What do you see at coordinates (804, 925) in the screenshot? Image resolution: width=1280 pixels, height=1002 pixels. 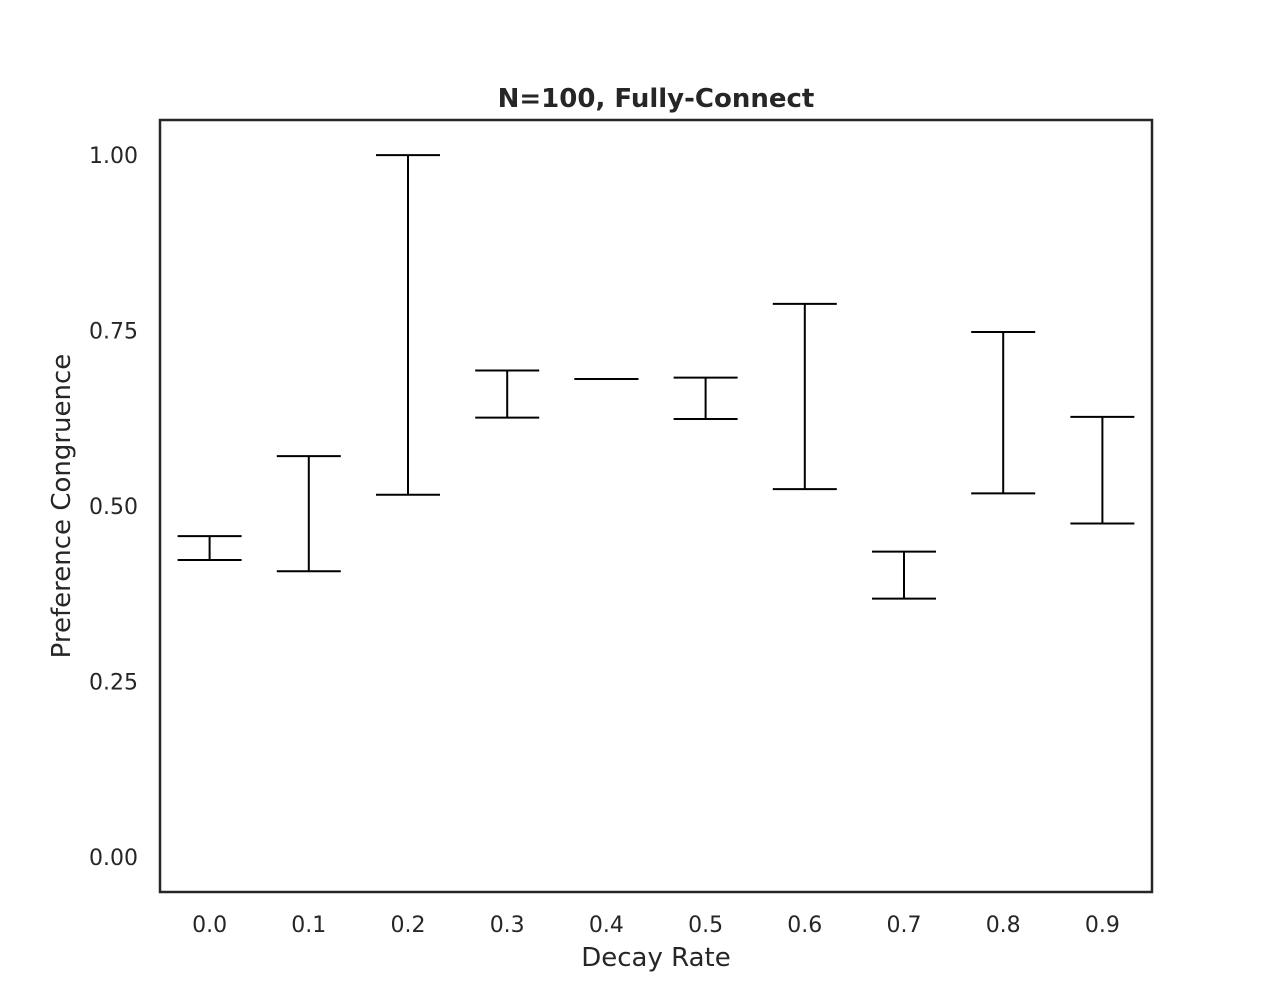 I see `x-tick-label: 0.6` at bounding box center [804, 925].